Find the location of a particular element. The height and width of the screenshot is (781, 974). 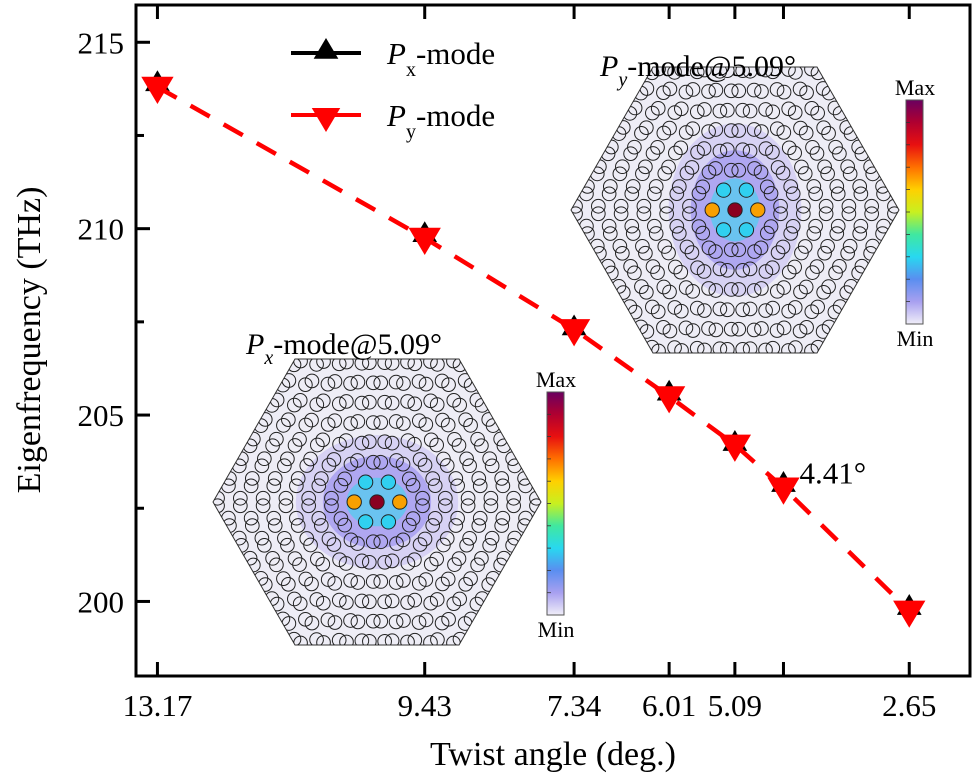

colorbar-min-label: Min is located at coordinates (915, 338).